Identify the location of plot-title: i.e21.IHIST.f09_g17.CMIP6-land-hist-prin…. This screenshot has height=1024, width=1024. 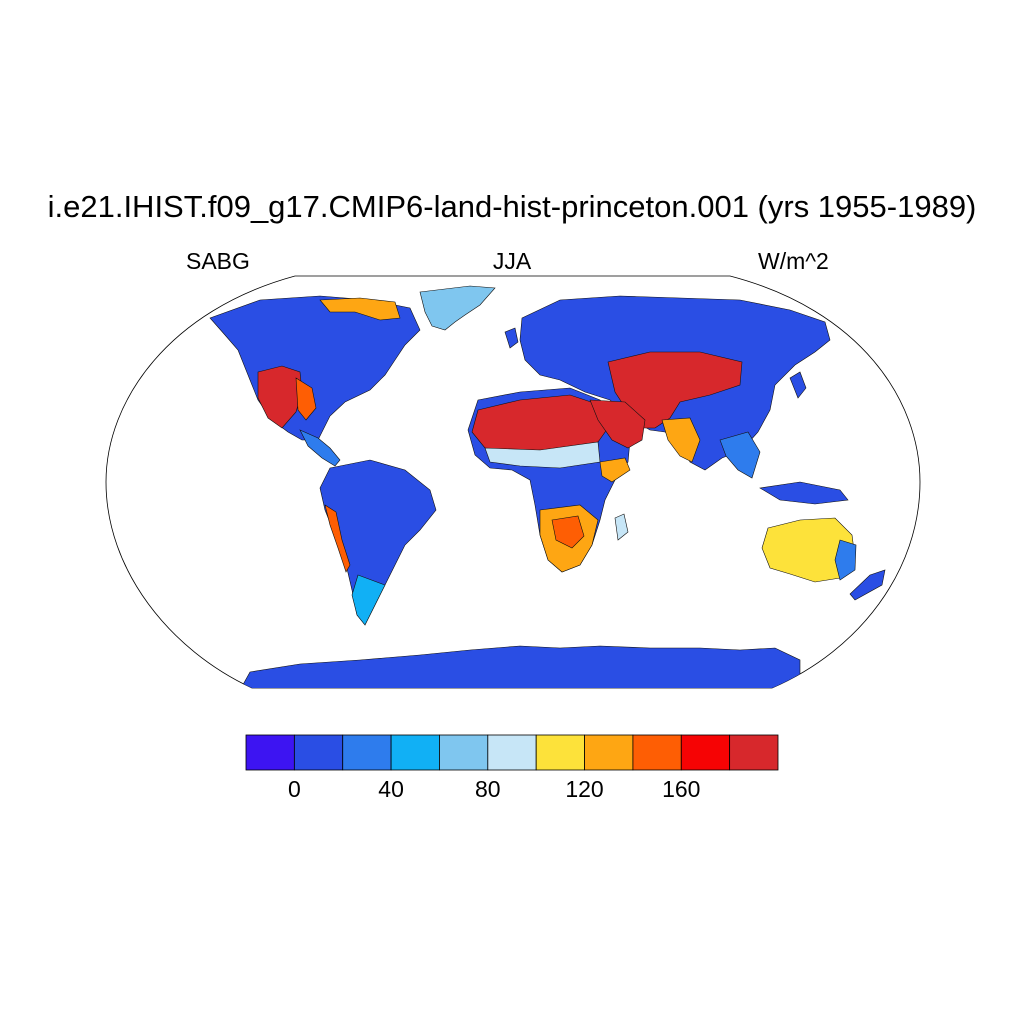
(512, 206).